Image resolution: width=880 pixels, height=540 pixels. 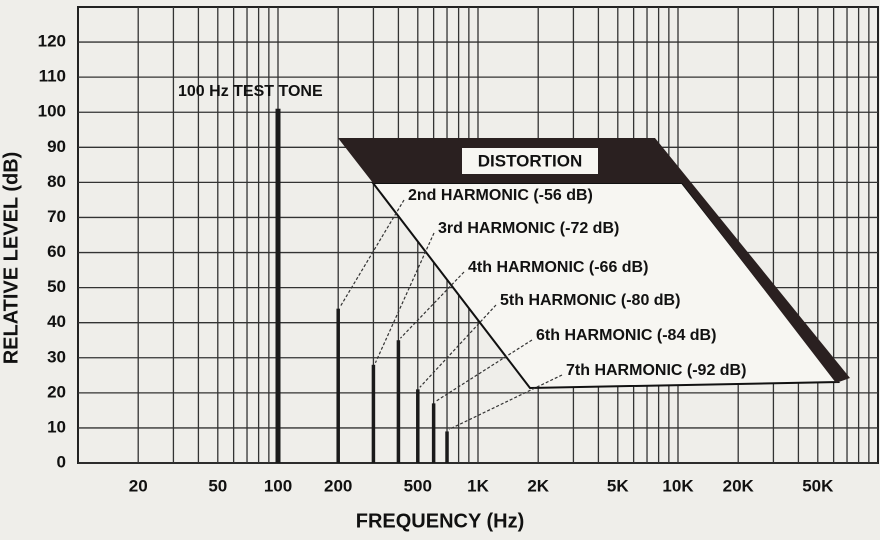 What do you see at coordinates (338, 485) in the screenshot?
I see `x-tick-label: 200` at bounding box center [338, 485].